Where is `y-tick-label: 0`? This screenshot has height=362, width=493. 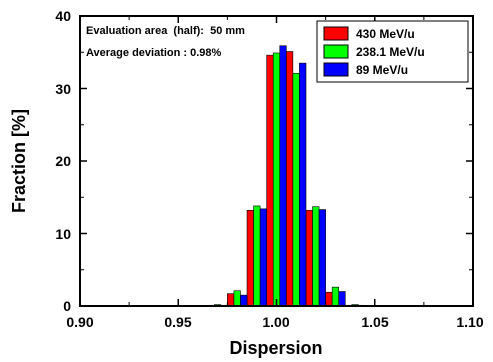 y-tick-label: 0 is located at coordinates (67, 306).